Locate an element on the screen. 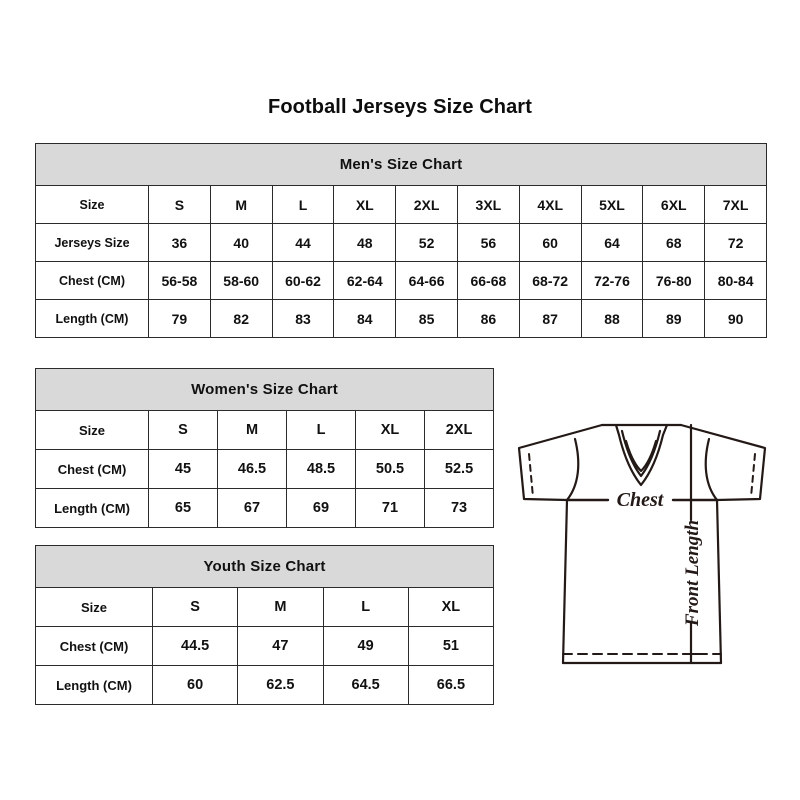 Image resolution: width=800 pixels, height=800 pixels. table-cell: 4XL is located at coordinates (550, 204).